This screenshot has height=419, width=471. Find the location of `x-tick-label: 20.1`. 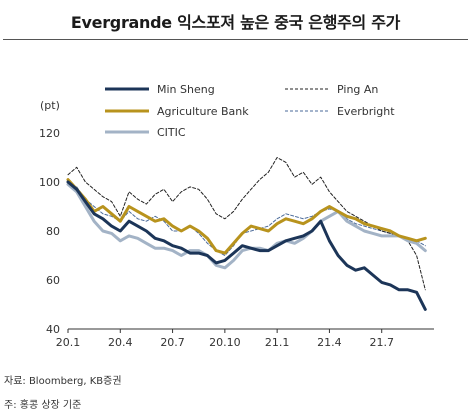

x-tick-label: 20.1 is located at coordinates (68, 342).